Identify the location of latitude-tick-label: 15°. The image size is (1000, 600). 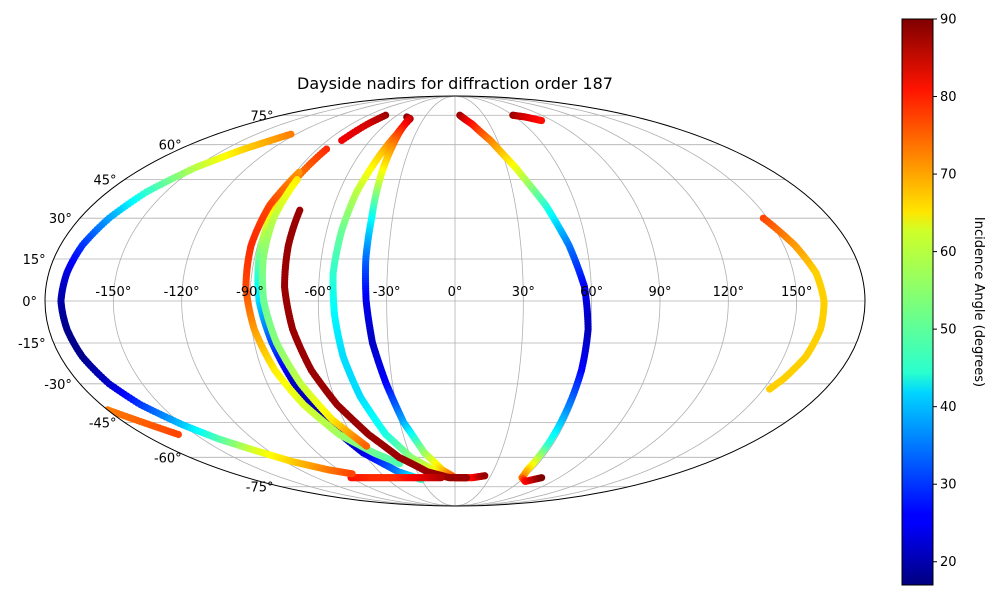
(34, 260).